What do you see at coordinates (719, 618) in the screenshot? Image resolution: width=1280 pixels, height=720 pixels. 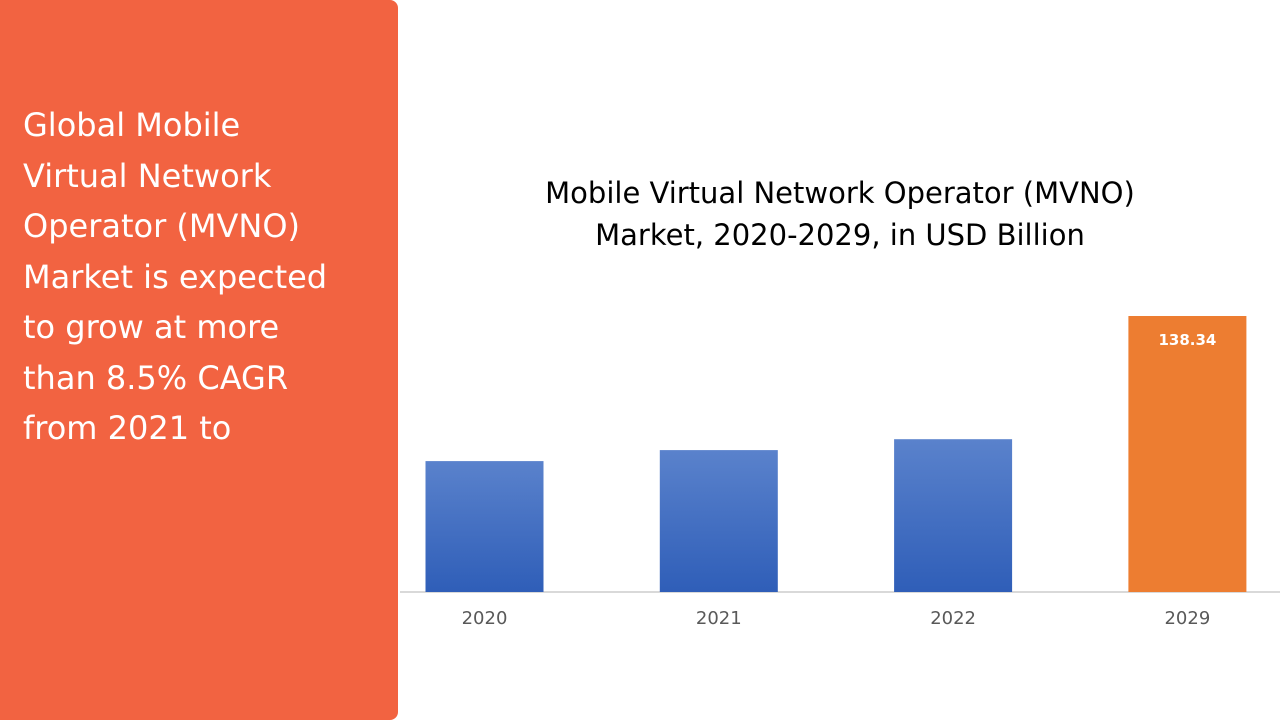 I see `x-tick-label-2021: 2021` at bounding box center [719, 618].